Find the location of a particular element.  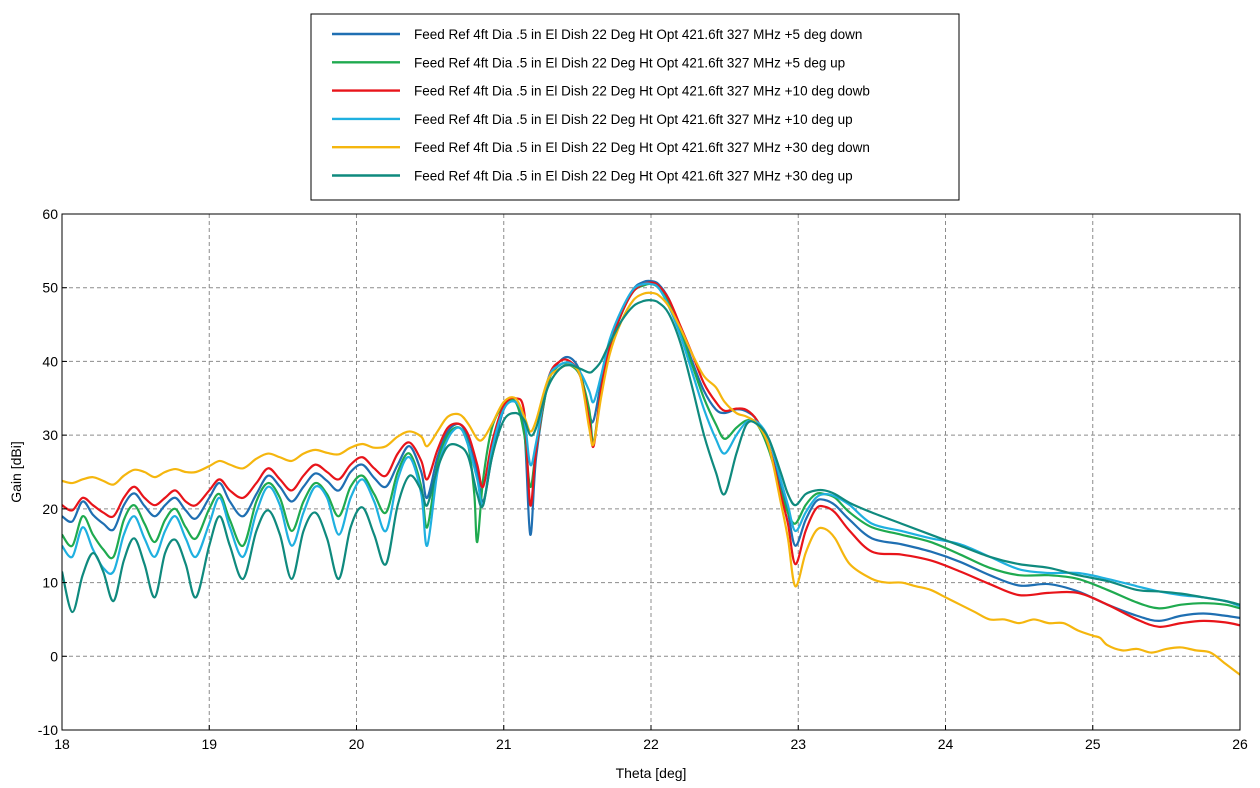

y-tick-label: 50 is located at coordinates (50, 288).